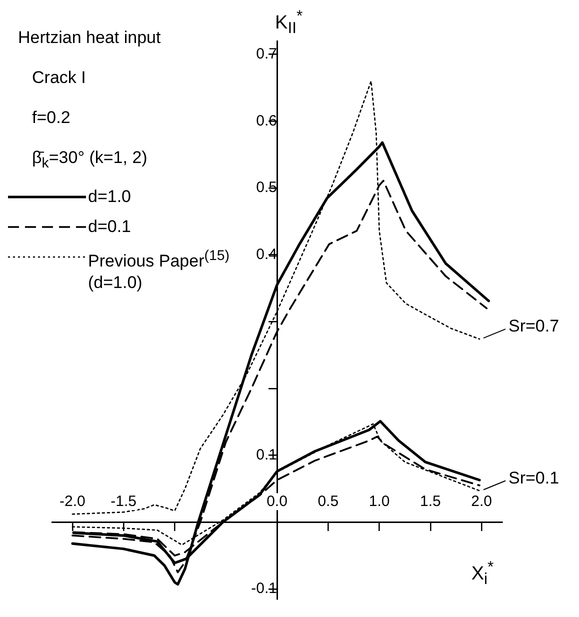 This screenshot has width=579, height=617. I want to click on x-tick-label: -1.5, so click(123, 501).